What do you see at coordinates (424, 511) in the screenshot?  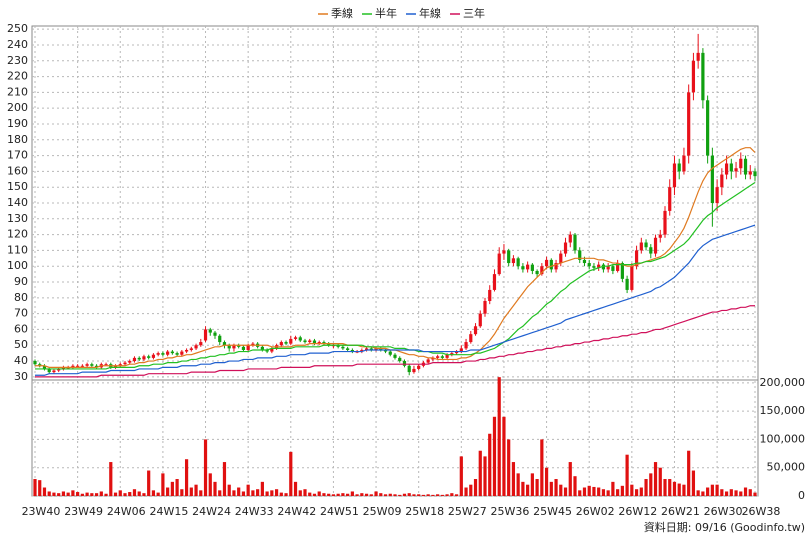 I see `x-tick-label: 25W18` at bounding box center [424, 511].